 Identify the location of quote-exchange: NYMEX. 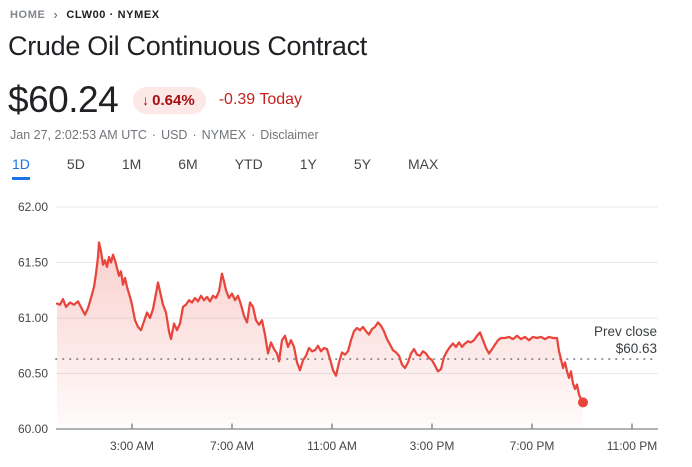
(224, 135).